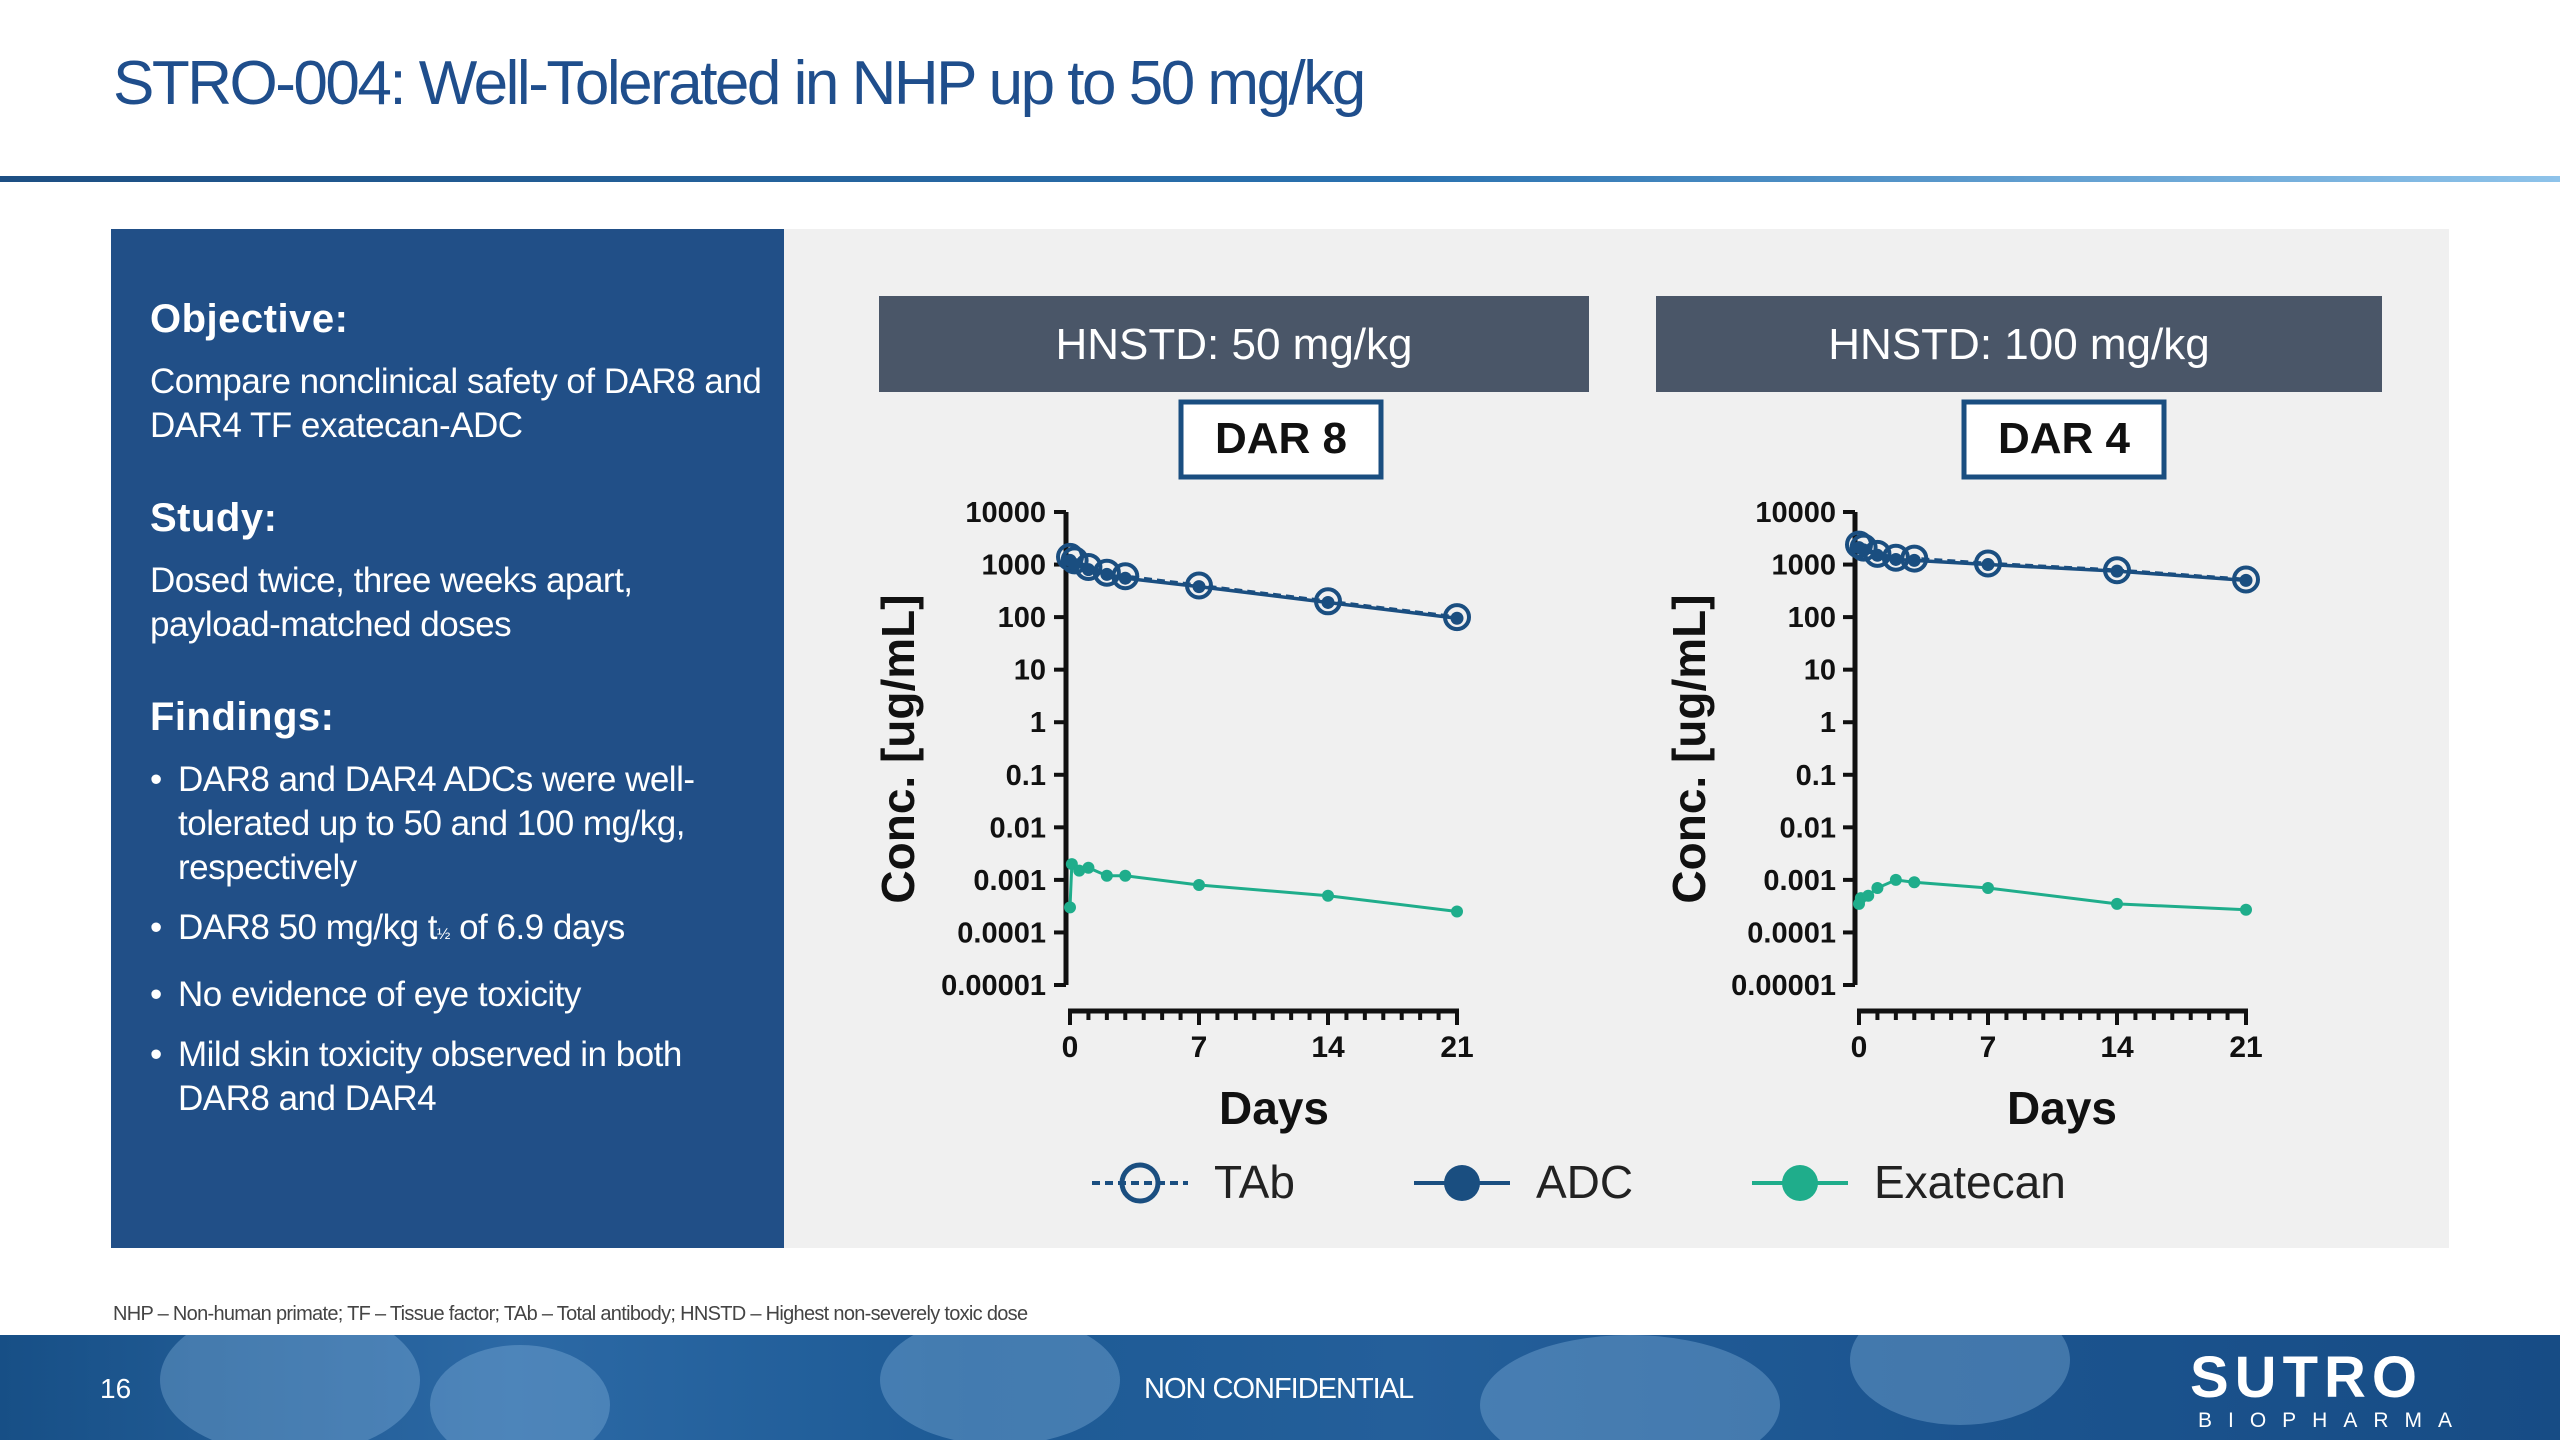  I want to click on legend-label: ADC, so click(1584, 1182).